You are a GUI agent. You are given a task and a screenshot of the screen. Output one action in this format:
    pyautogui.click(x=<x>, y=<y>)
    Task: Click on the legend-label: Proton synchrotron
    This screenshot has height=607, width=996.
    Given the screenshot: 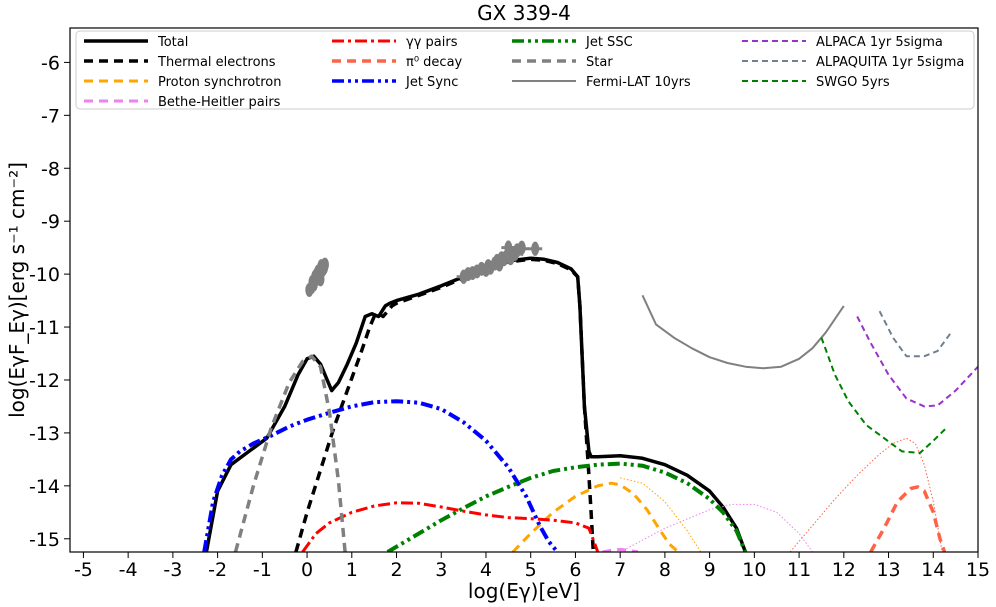 What is the action you would take?
    pyautogui.click(x=220, y=82)
    